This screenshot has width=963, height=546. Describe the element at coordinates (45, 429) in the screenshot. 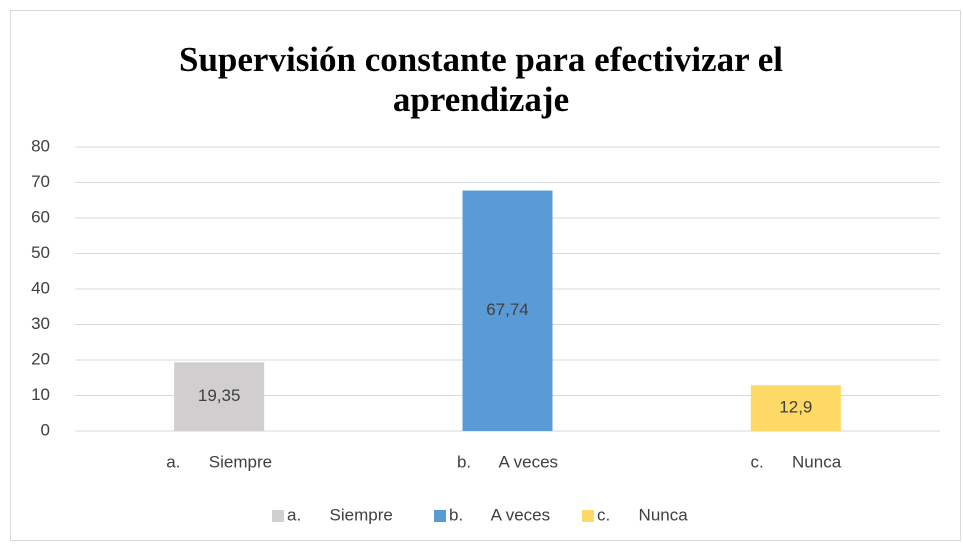

I see `y-tick-label: 0` at that location.